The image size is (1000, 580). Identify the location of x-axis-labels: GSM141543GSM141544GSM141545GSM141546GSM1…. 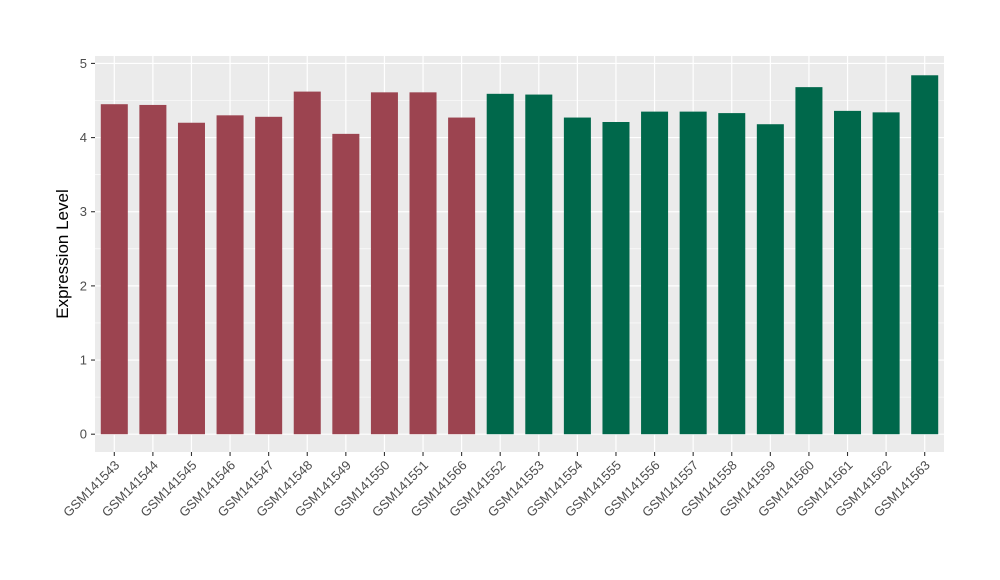
(496, 489).